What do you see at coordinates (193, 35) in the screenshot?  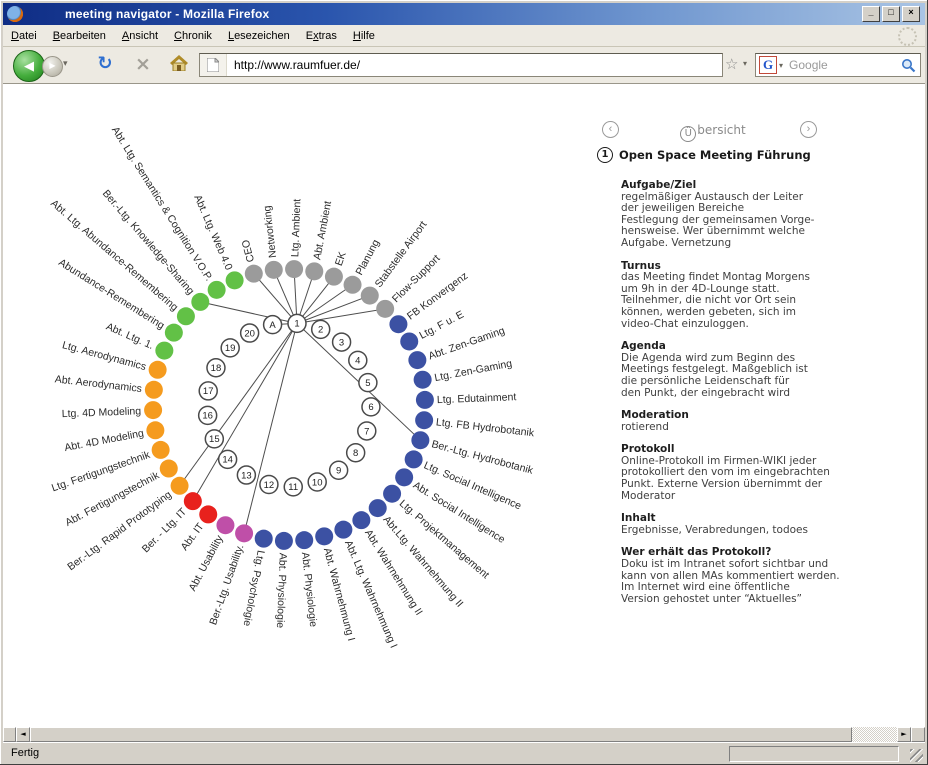 I see `menu-chronik: Chronik` at bounding box center [193, 35].